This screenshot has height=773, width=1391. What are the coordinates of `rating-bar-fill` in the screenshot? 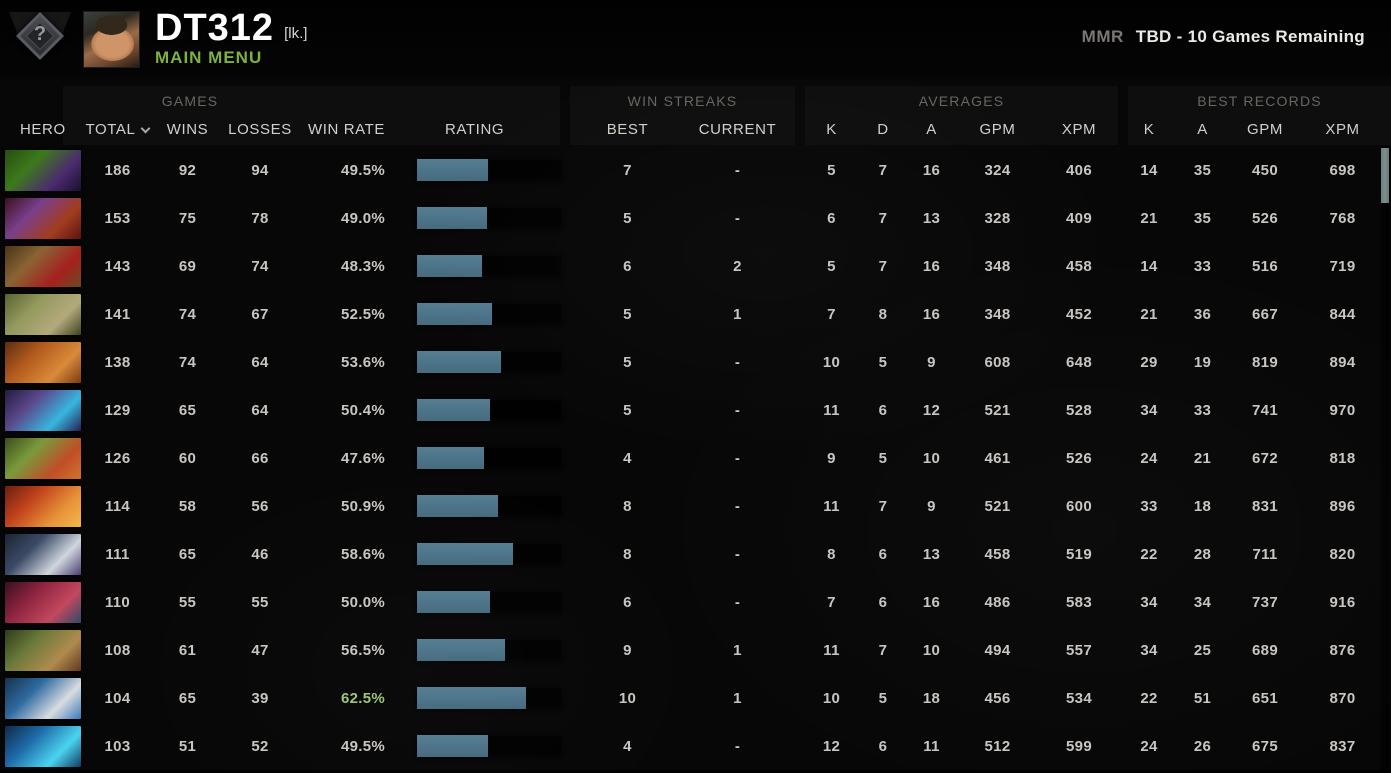 It's located at (452, 218).